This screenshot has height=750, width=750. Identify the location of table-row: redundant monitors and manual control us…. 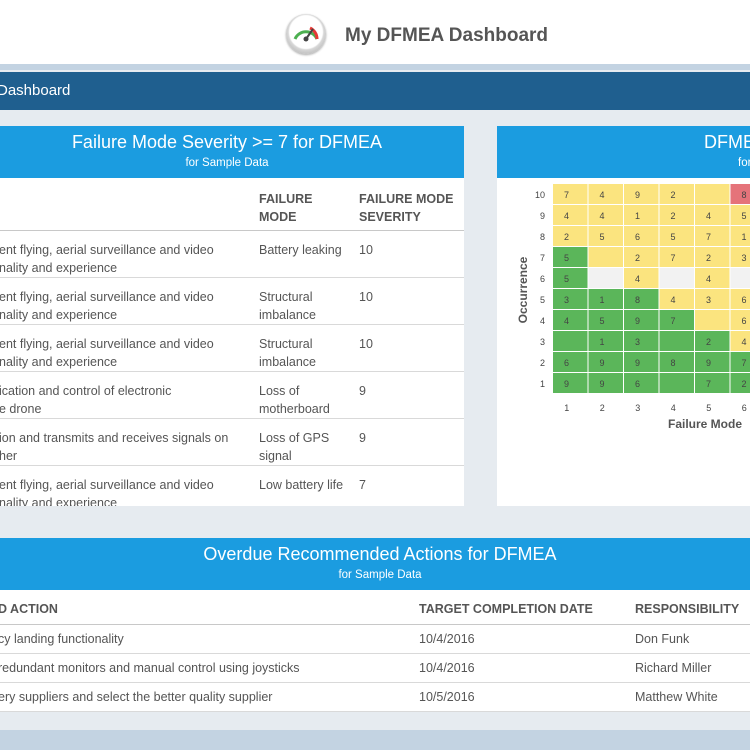
(375, 668).